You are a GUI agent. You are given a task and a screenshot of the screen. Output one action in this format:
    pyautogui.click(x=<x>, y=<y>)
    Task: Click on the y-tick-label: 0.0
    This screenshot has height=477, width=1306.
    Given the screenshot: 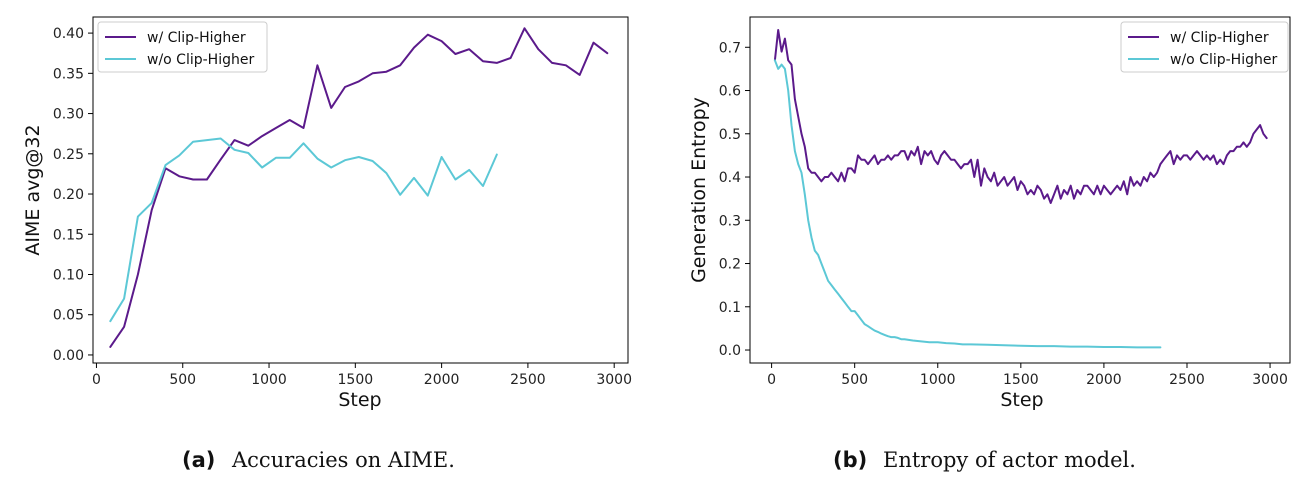 What is the action you would take?
    pyautogui.click(x=730, y=351)
    